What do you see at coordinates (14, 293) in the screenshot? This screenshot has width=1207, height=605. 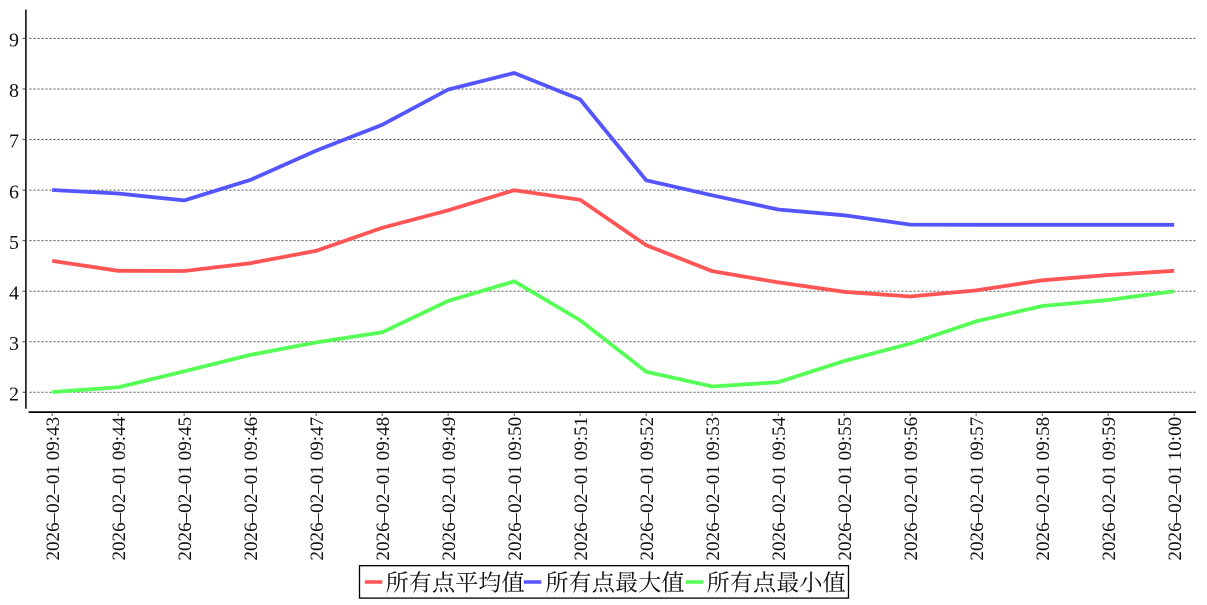 I see `svg-text: 4` at bounding box center [14, 293].